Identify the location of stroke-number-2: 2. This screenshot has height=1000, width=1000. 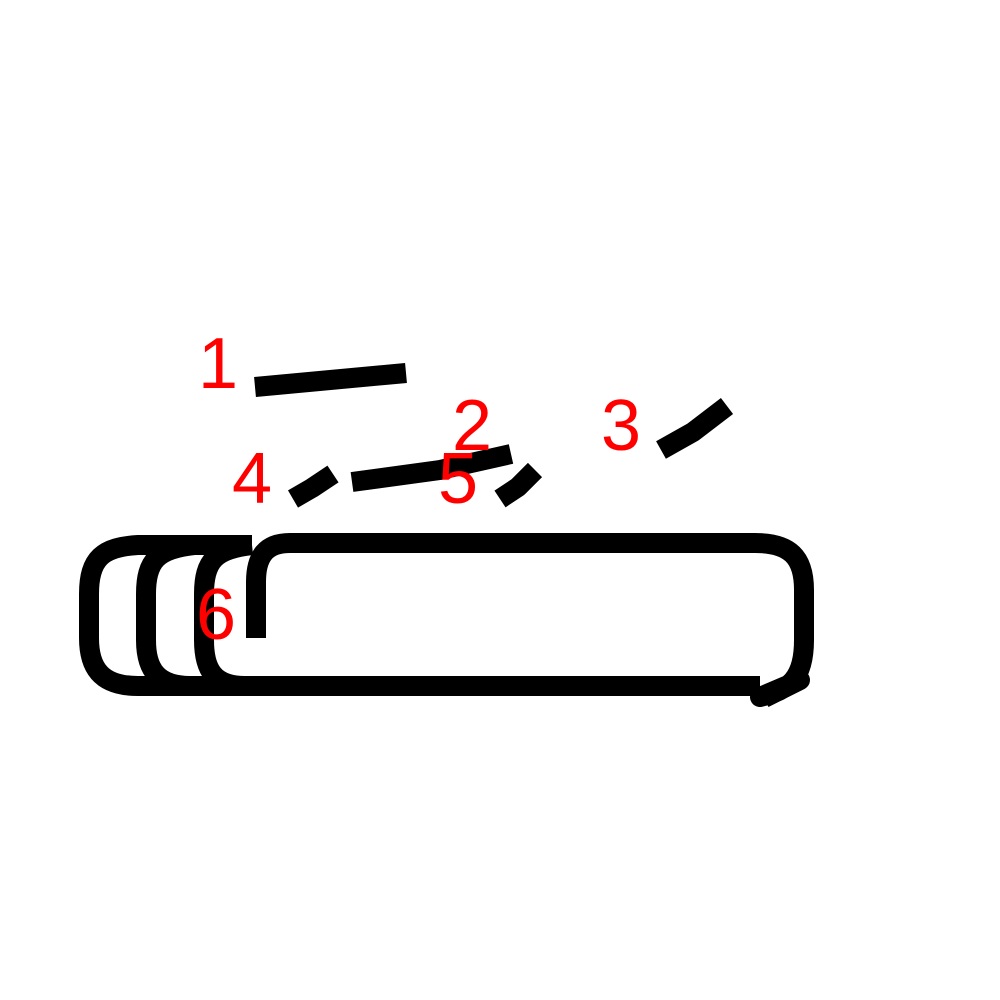
(472, 426).